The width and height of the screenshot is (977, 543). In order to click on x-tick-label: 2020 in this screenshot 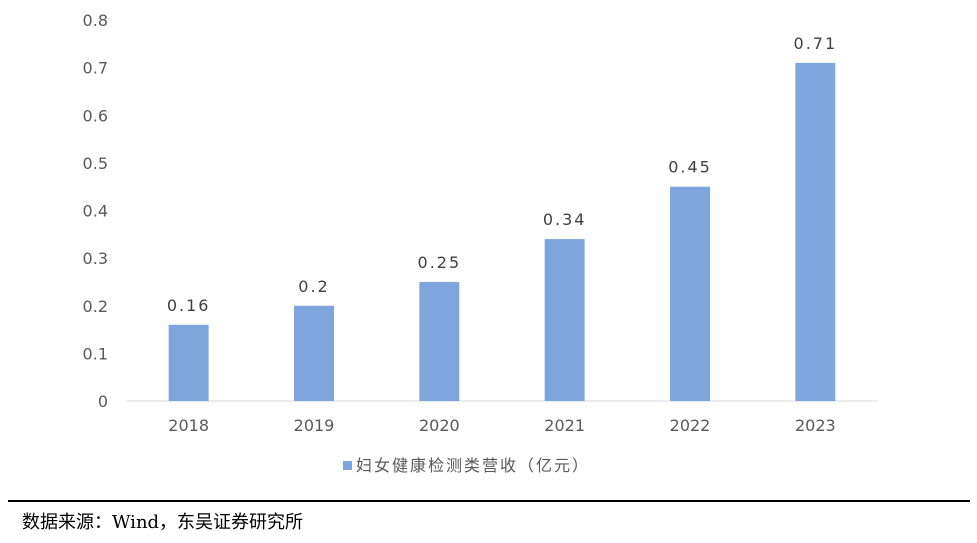, I will do `click(439, 425)`.